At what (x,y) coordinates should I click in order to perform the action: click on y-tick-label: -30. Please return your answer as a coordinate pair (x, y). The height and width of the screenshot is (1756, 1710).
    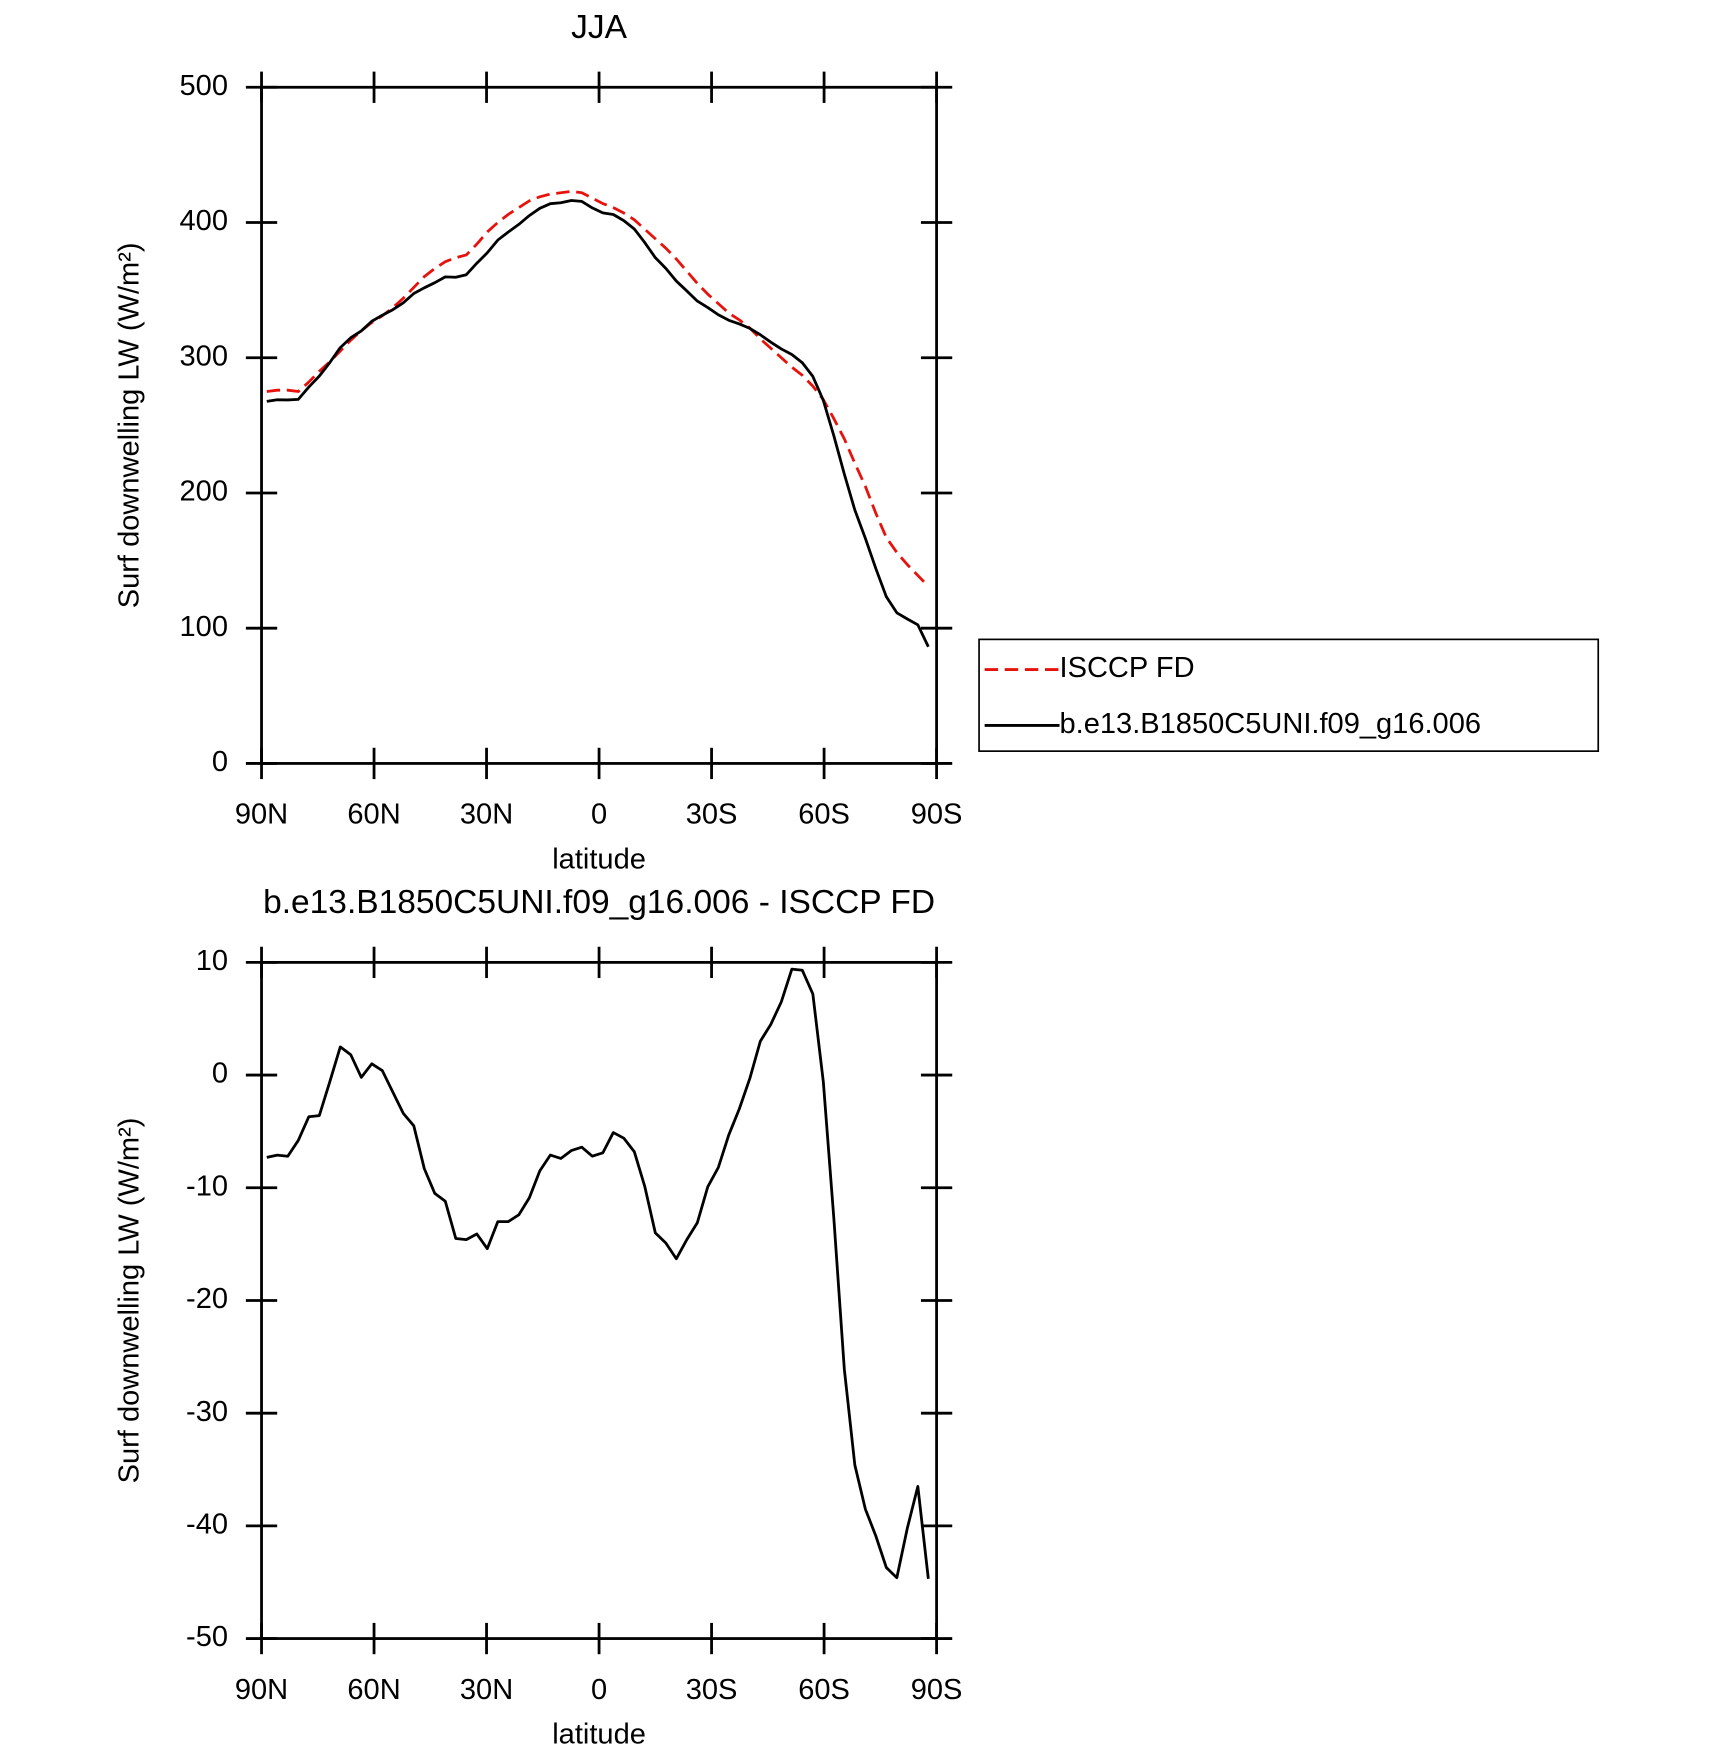
    Looking at the image, I should click on (207, 1412).